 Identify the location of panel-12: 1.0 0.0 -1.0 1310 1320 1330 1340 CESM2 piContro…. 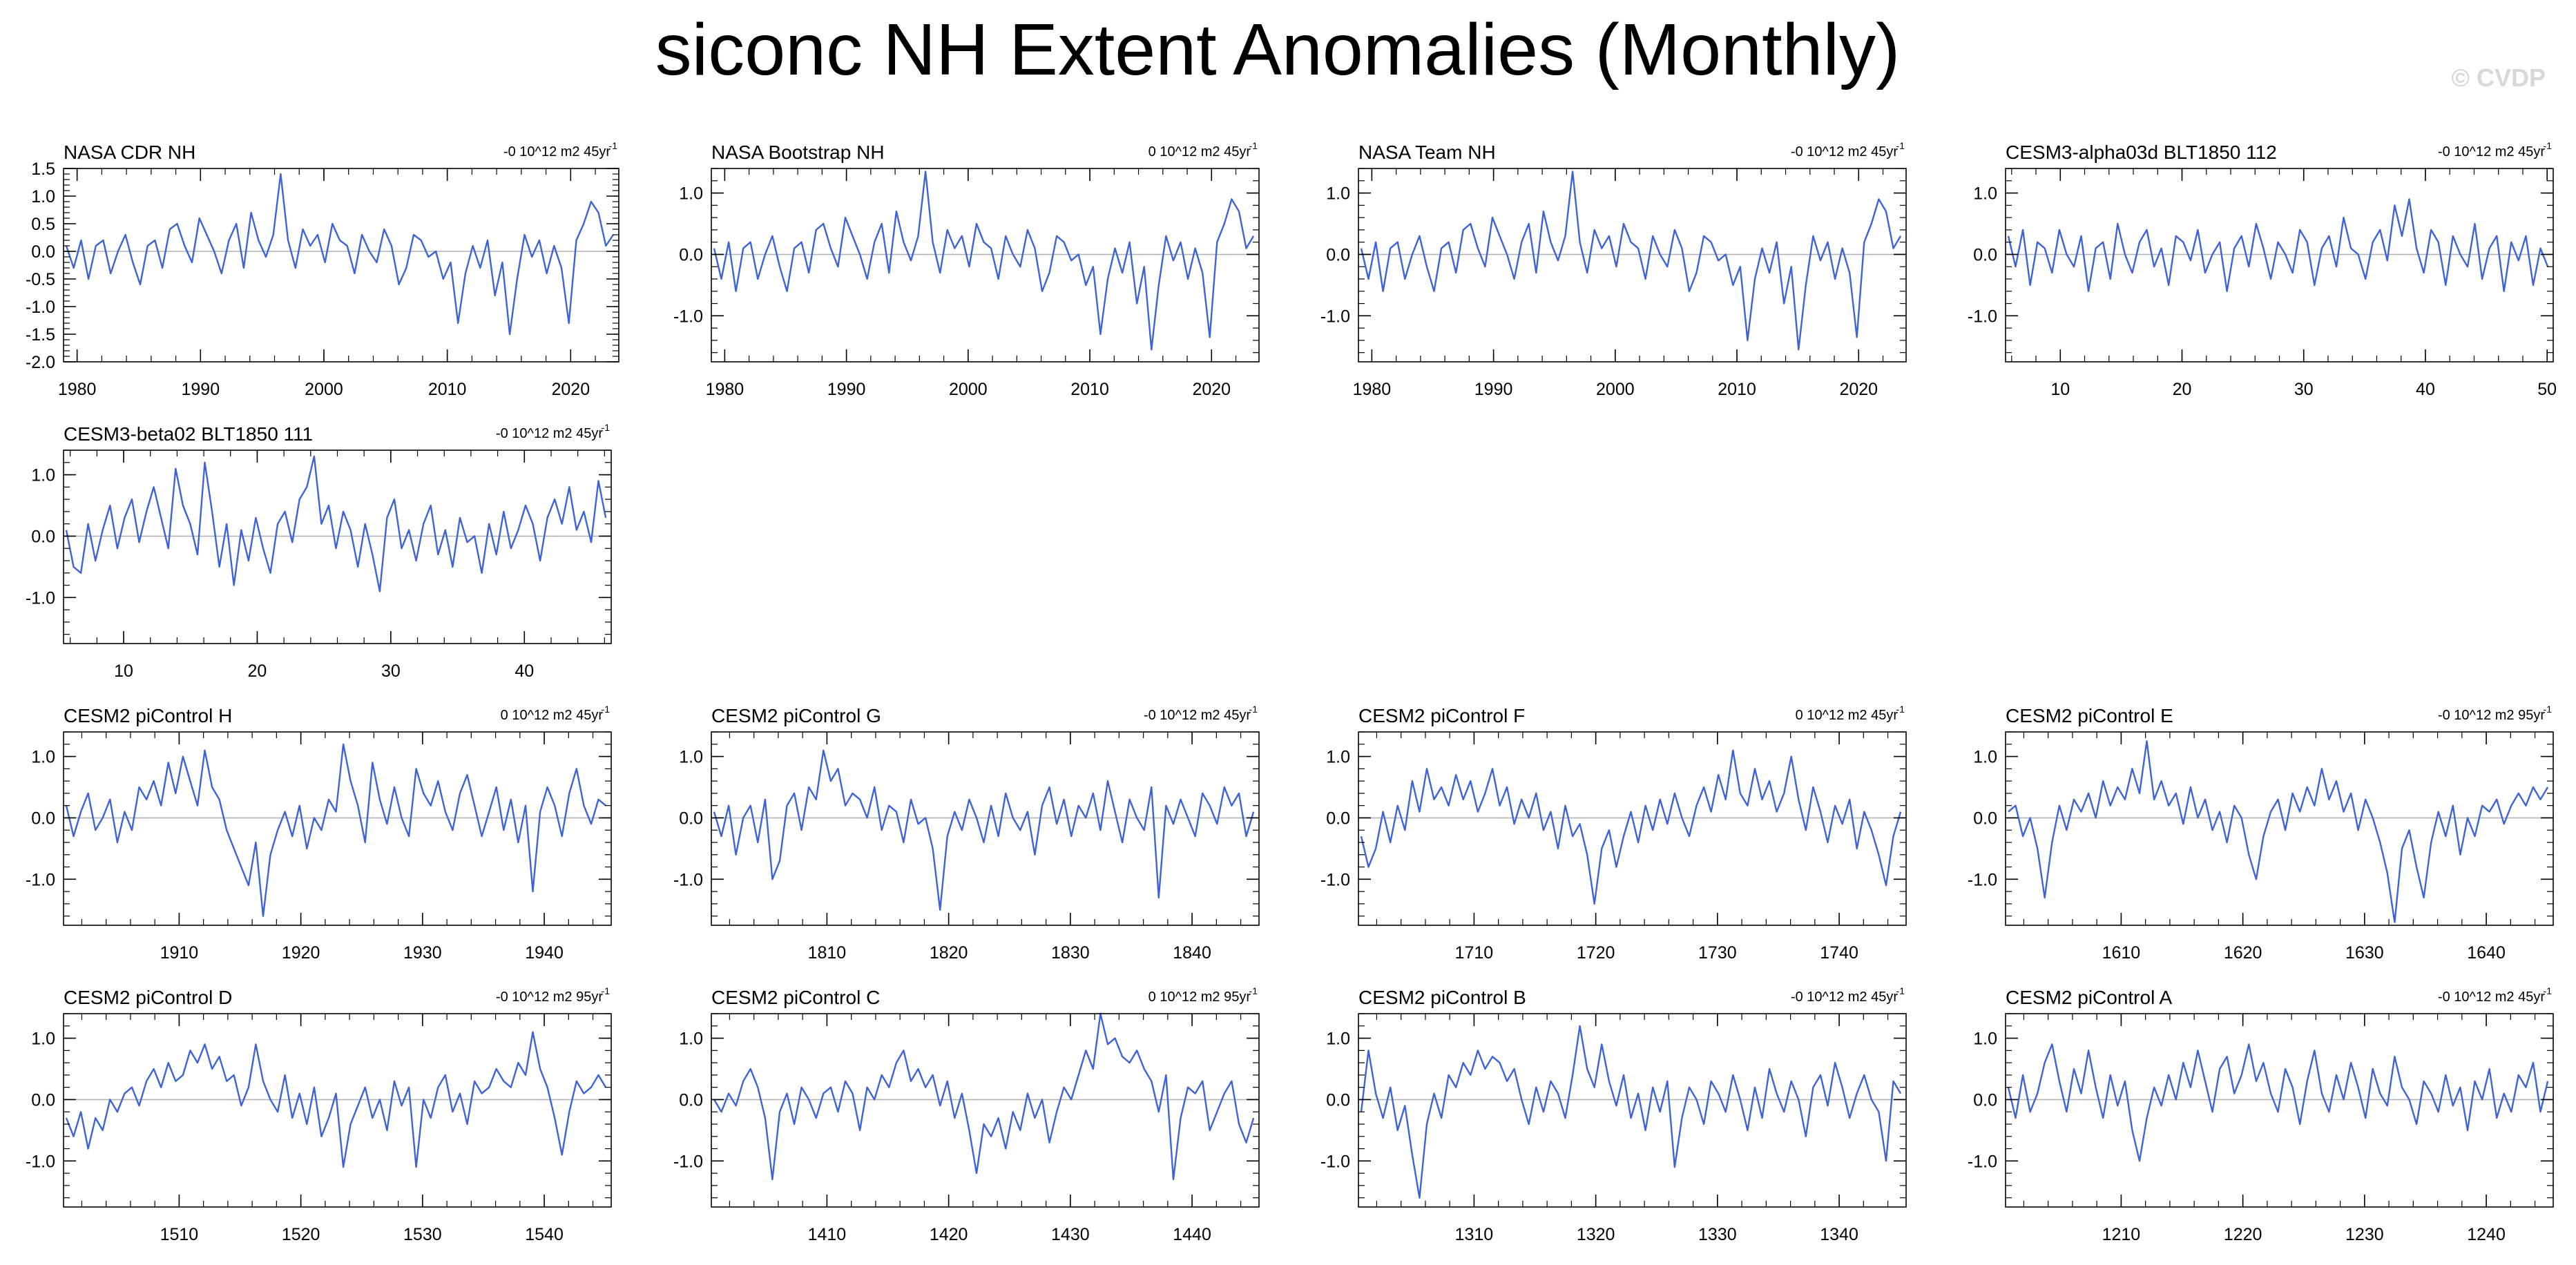
(1613, 1115).